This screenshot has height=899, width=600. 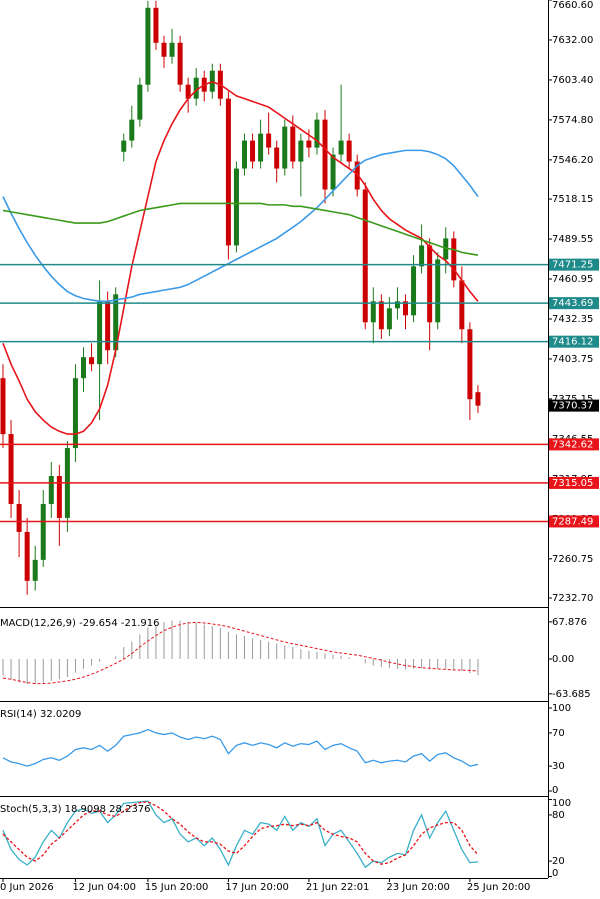 I want to click on y-tick-label: -63.685, so click(x=571, y=694).